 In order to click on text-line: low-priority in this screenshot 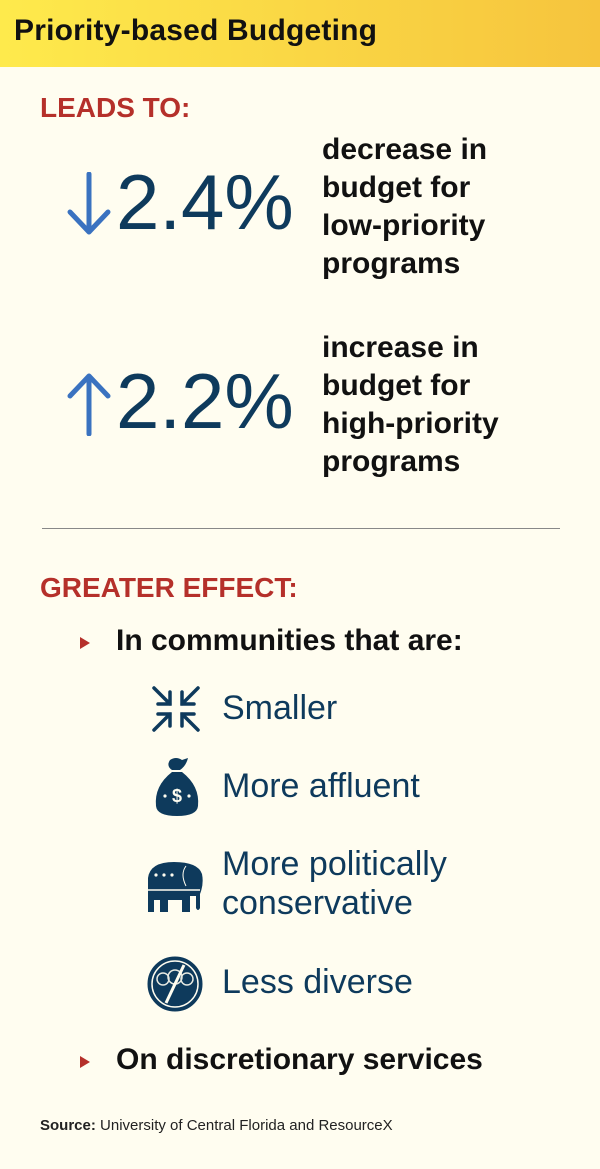, I will do `click(404, 225)`.